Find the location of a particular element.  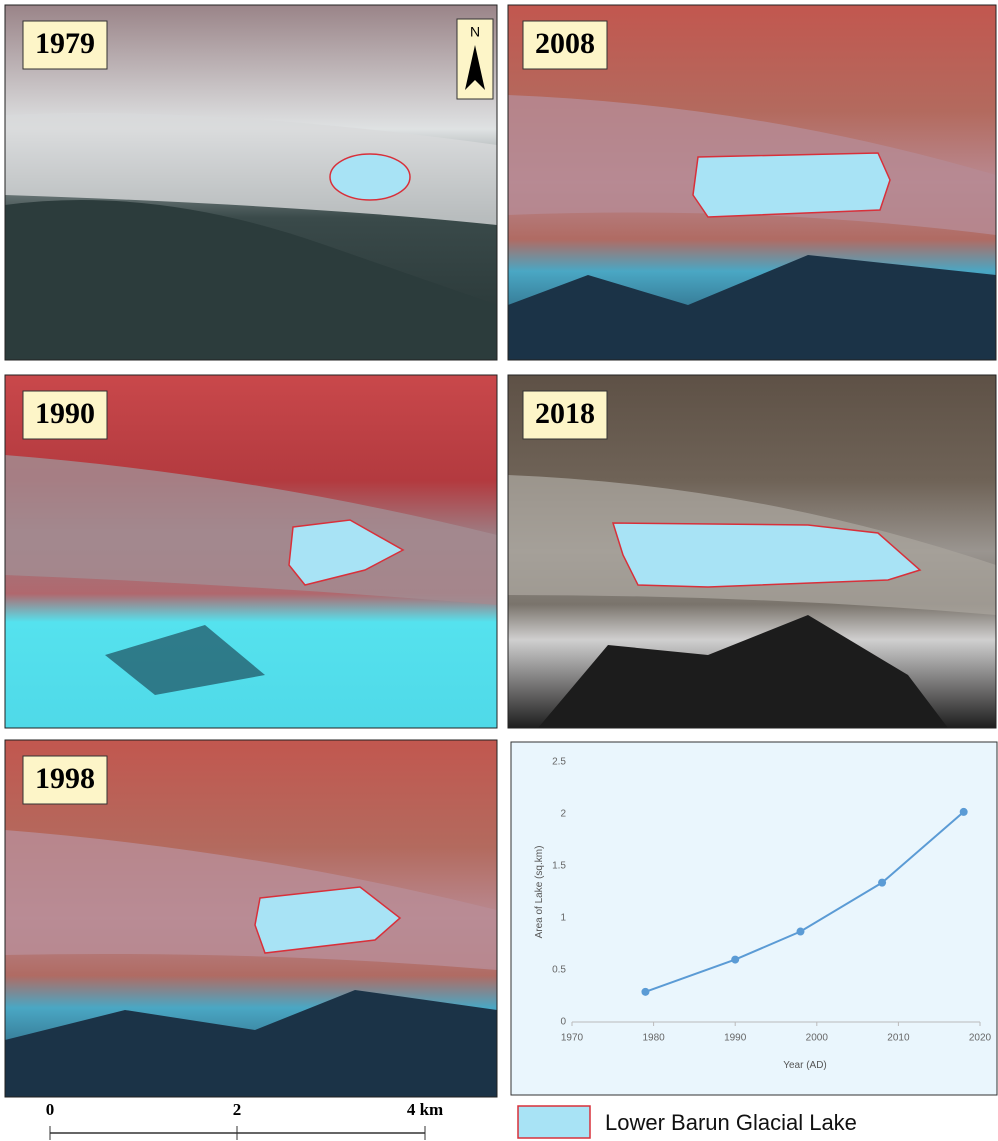

panel-label: 2008 is located at coordinates (565, 43).